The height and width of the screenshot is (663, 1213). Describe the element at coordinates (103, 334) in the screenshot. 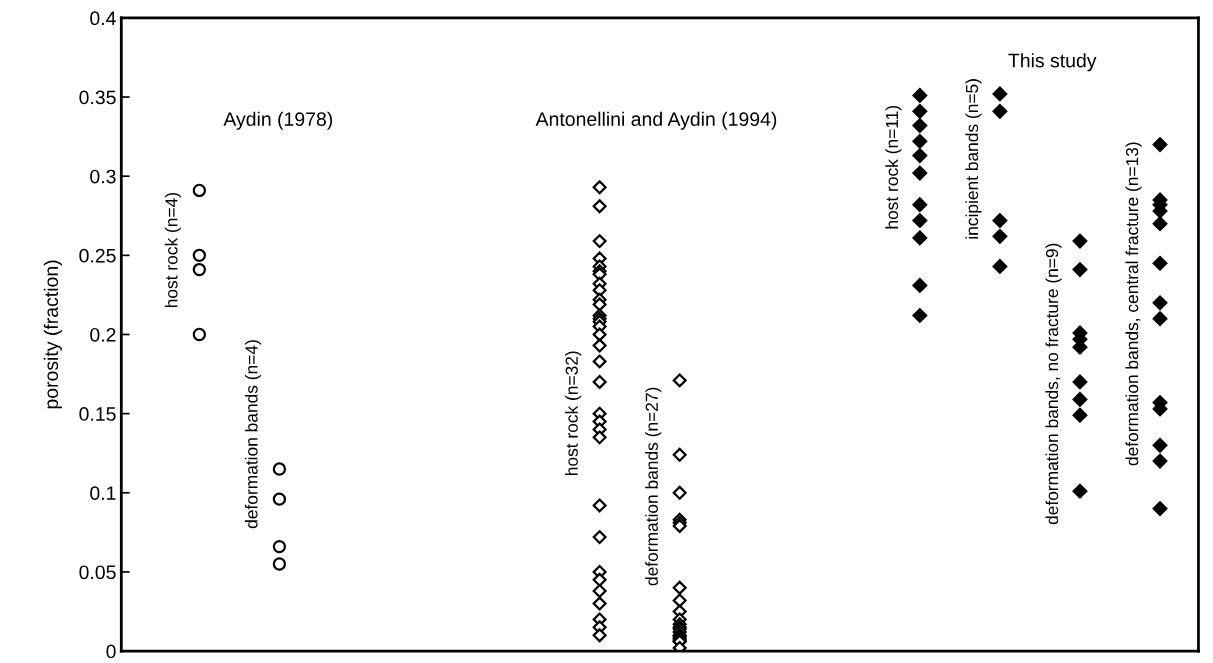

I see `y-tick-label: 0.2` at that location.